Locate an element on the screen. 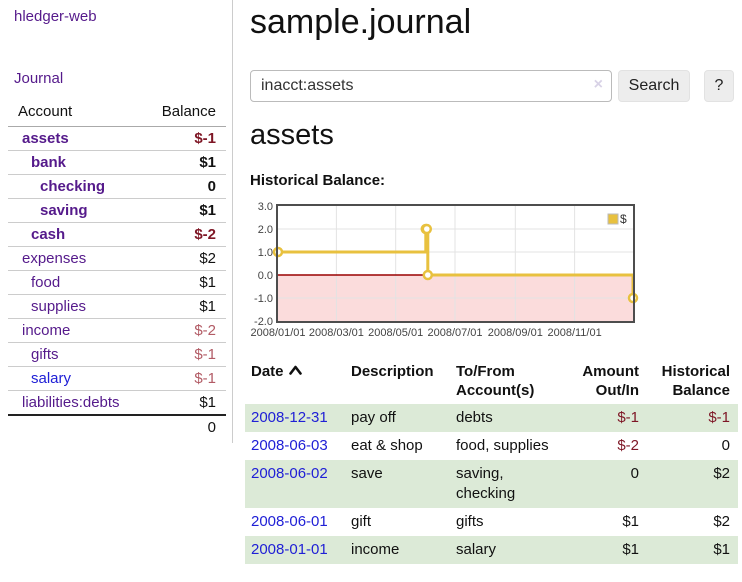  accounts-col-account: Account is located at coordinates (77, 113).